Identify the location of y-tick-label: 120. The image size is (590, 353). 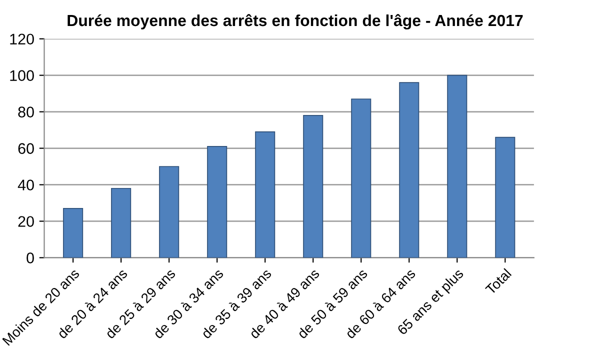
(22, 39).